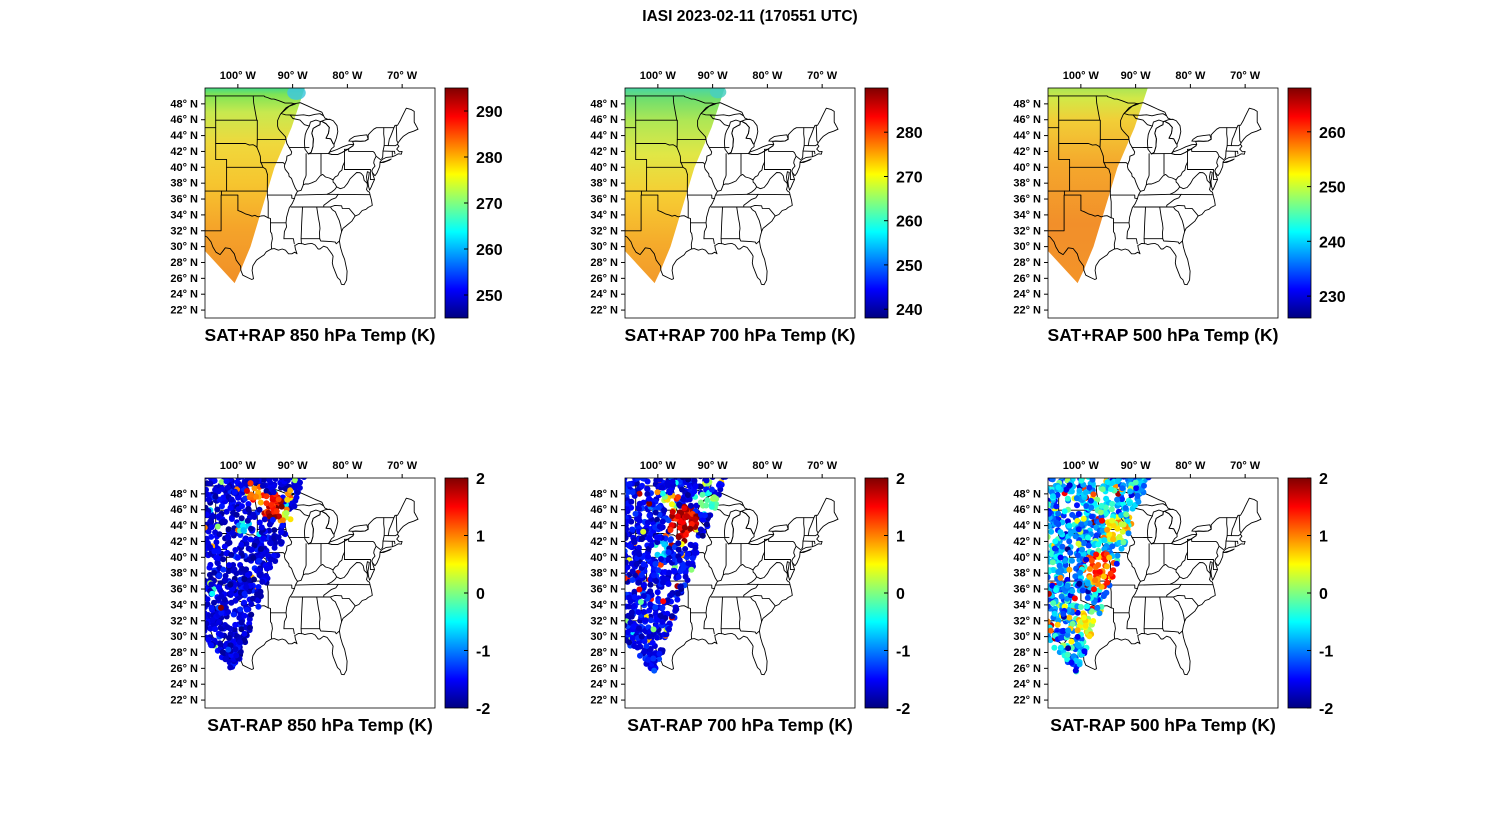 The width and height of the screenshot is (1500, 825). I want to click on colorbar-tick-label: 250, so click(909, 266).